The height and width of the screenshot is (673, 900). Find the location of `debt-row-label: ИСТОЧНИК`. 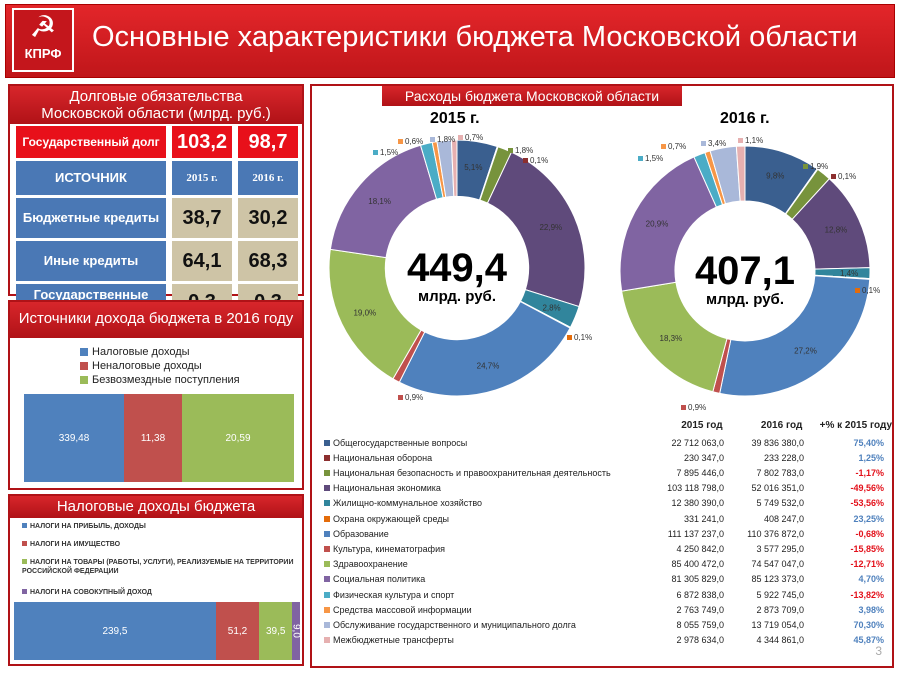

debt-row-label: ИСТОЧНИК is located at coordinates (91, 178).